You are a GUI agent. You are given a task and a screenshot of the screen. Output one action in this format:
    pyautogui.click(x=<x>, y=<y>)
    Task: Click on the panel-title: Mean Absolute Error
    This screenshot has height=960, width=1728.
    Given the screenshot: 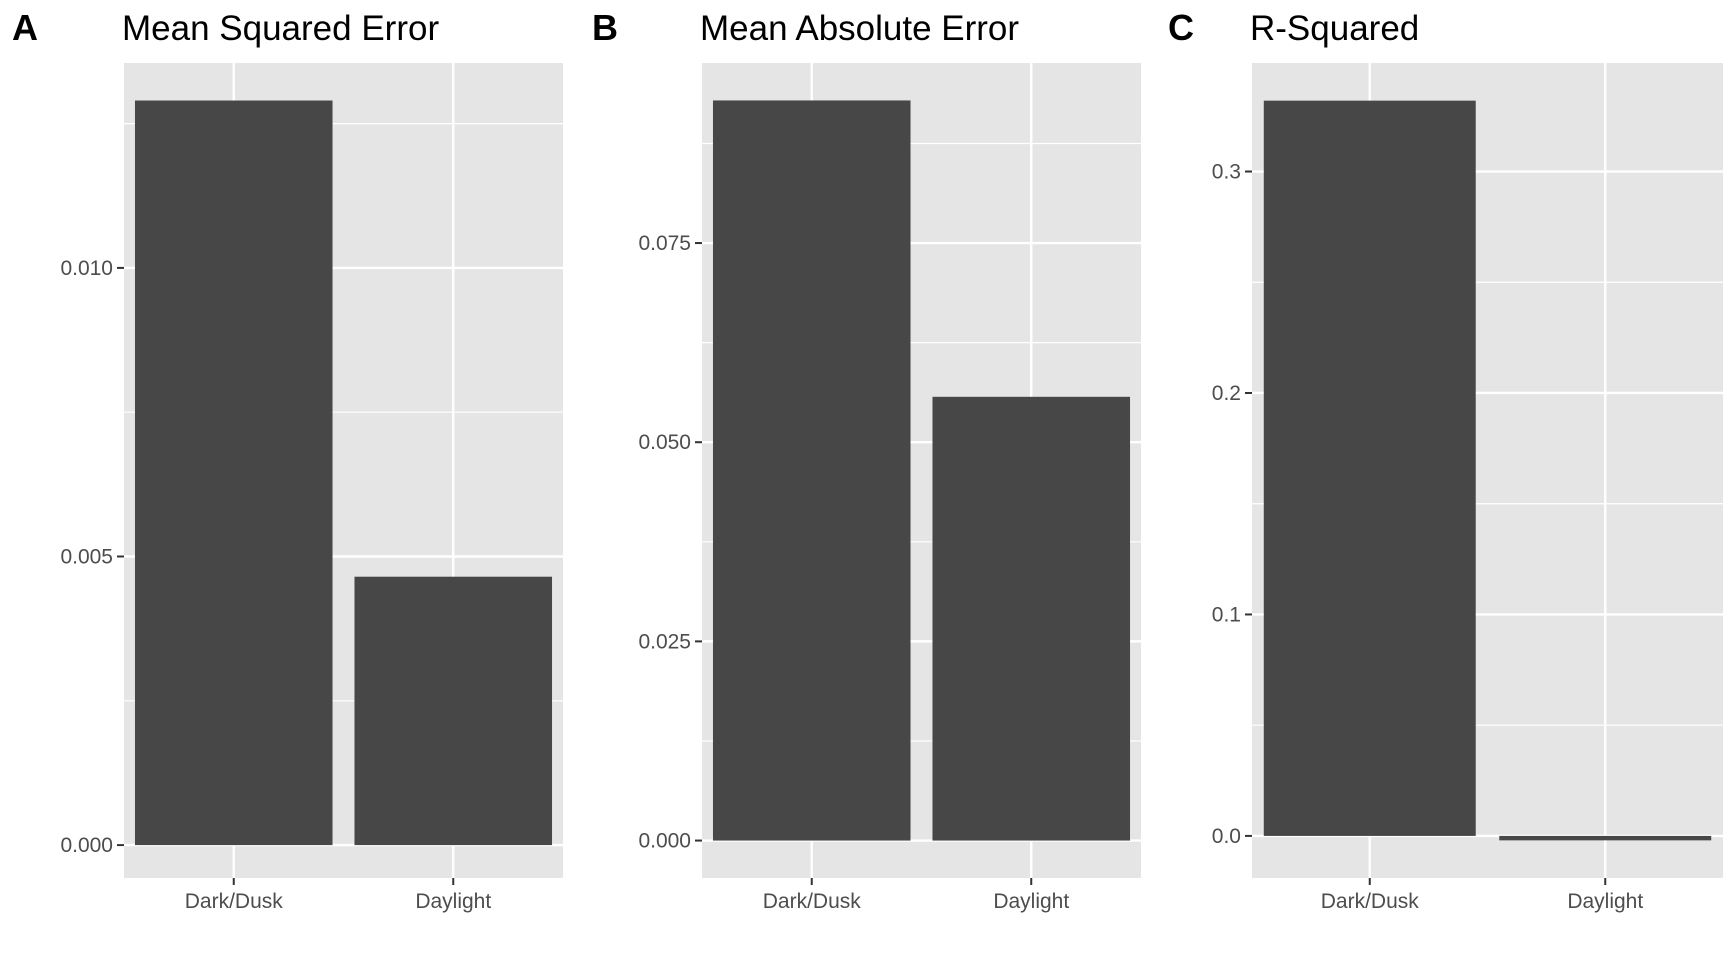 What is the action you would take?
    pyautogui.click(x=859, y=28)
    